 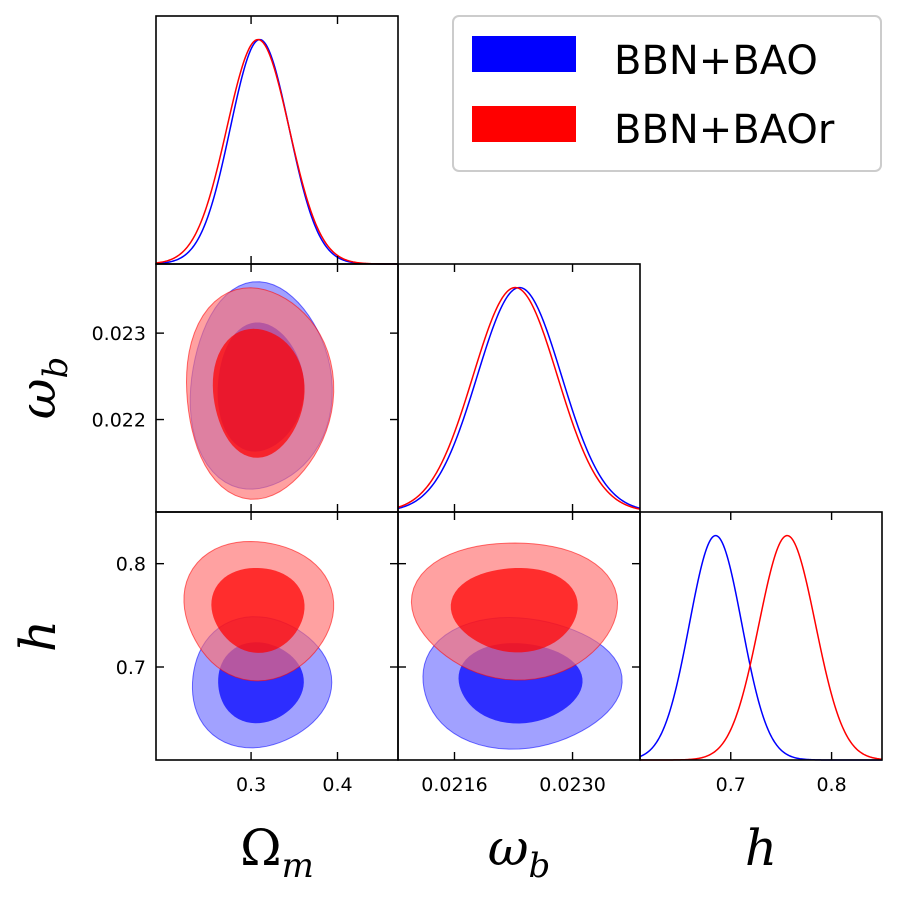 What do you see at coordinates (716, 61) in the screenshot?
I see `legend-label-bbn-bao: BBN+BAO` at bounding box center [716, 61].